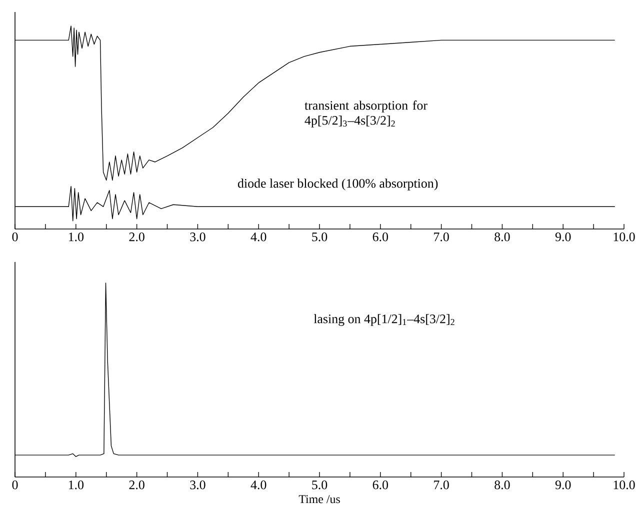 This screenshot has width=641, height=521. What do you see at coordinates (384, 320) in the screenshot?
I see `annotation: lasing on 4p[1/2]$_{1}$–4s[3/2]$_{2}$` at bounding box center [384, 320].